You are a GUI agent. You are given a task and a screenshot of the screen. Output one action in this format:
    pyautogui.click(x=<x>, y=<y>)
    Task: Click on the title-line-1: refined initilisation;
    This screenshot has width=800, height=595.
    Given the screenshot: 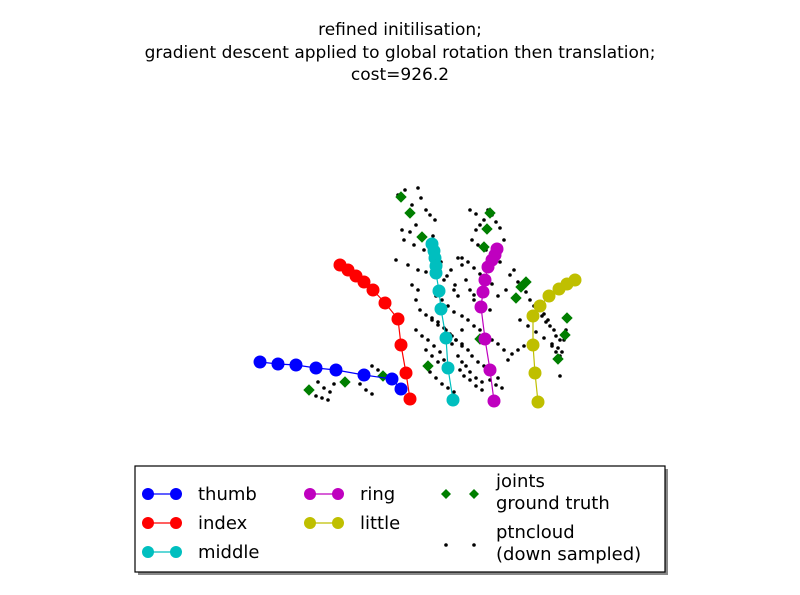 What is the action you would take?
    pyautogui.click(x=400, y=30)
    